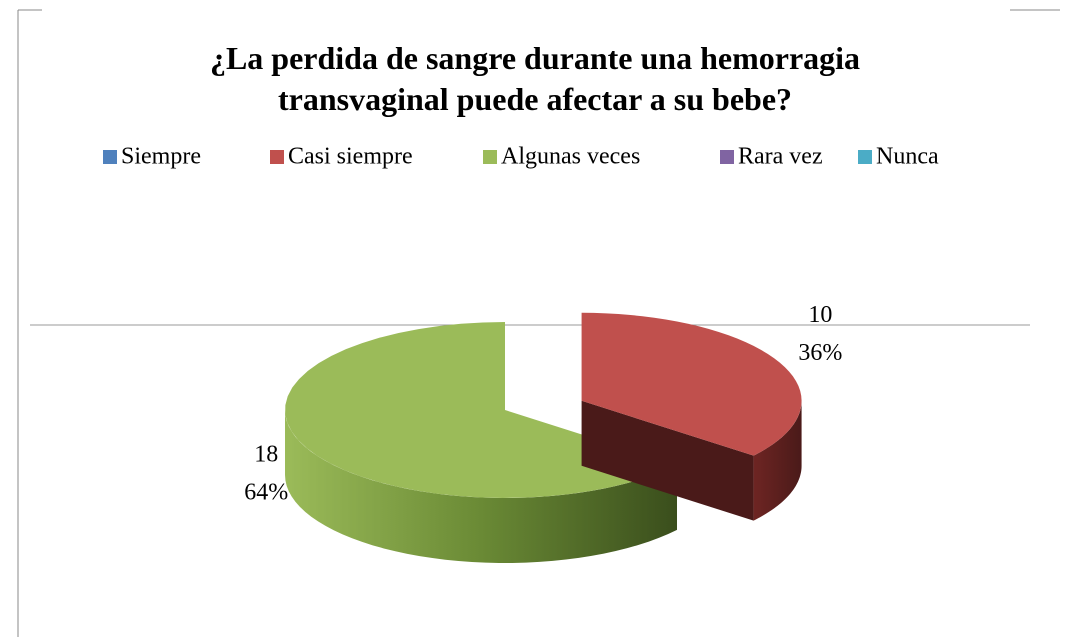 Image resolution: width=1070 pixels, height=637 pixels. I want to click on legend-label: Algunas veces, so click(570, 157).